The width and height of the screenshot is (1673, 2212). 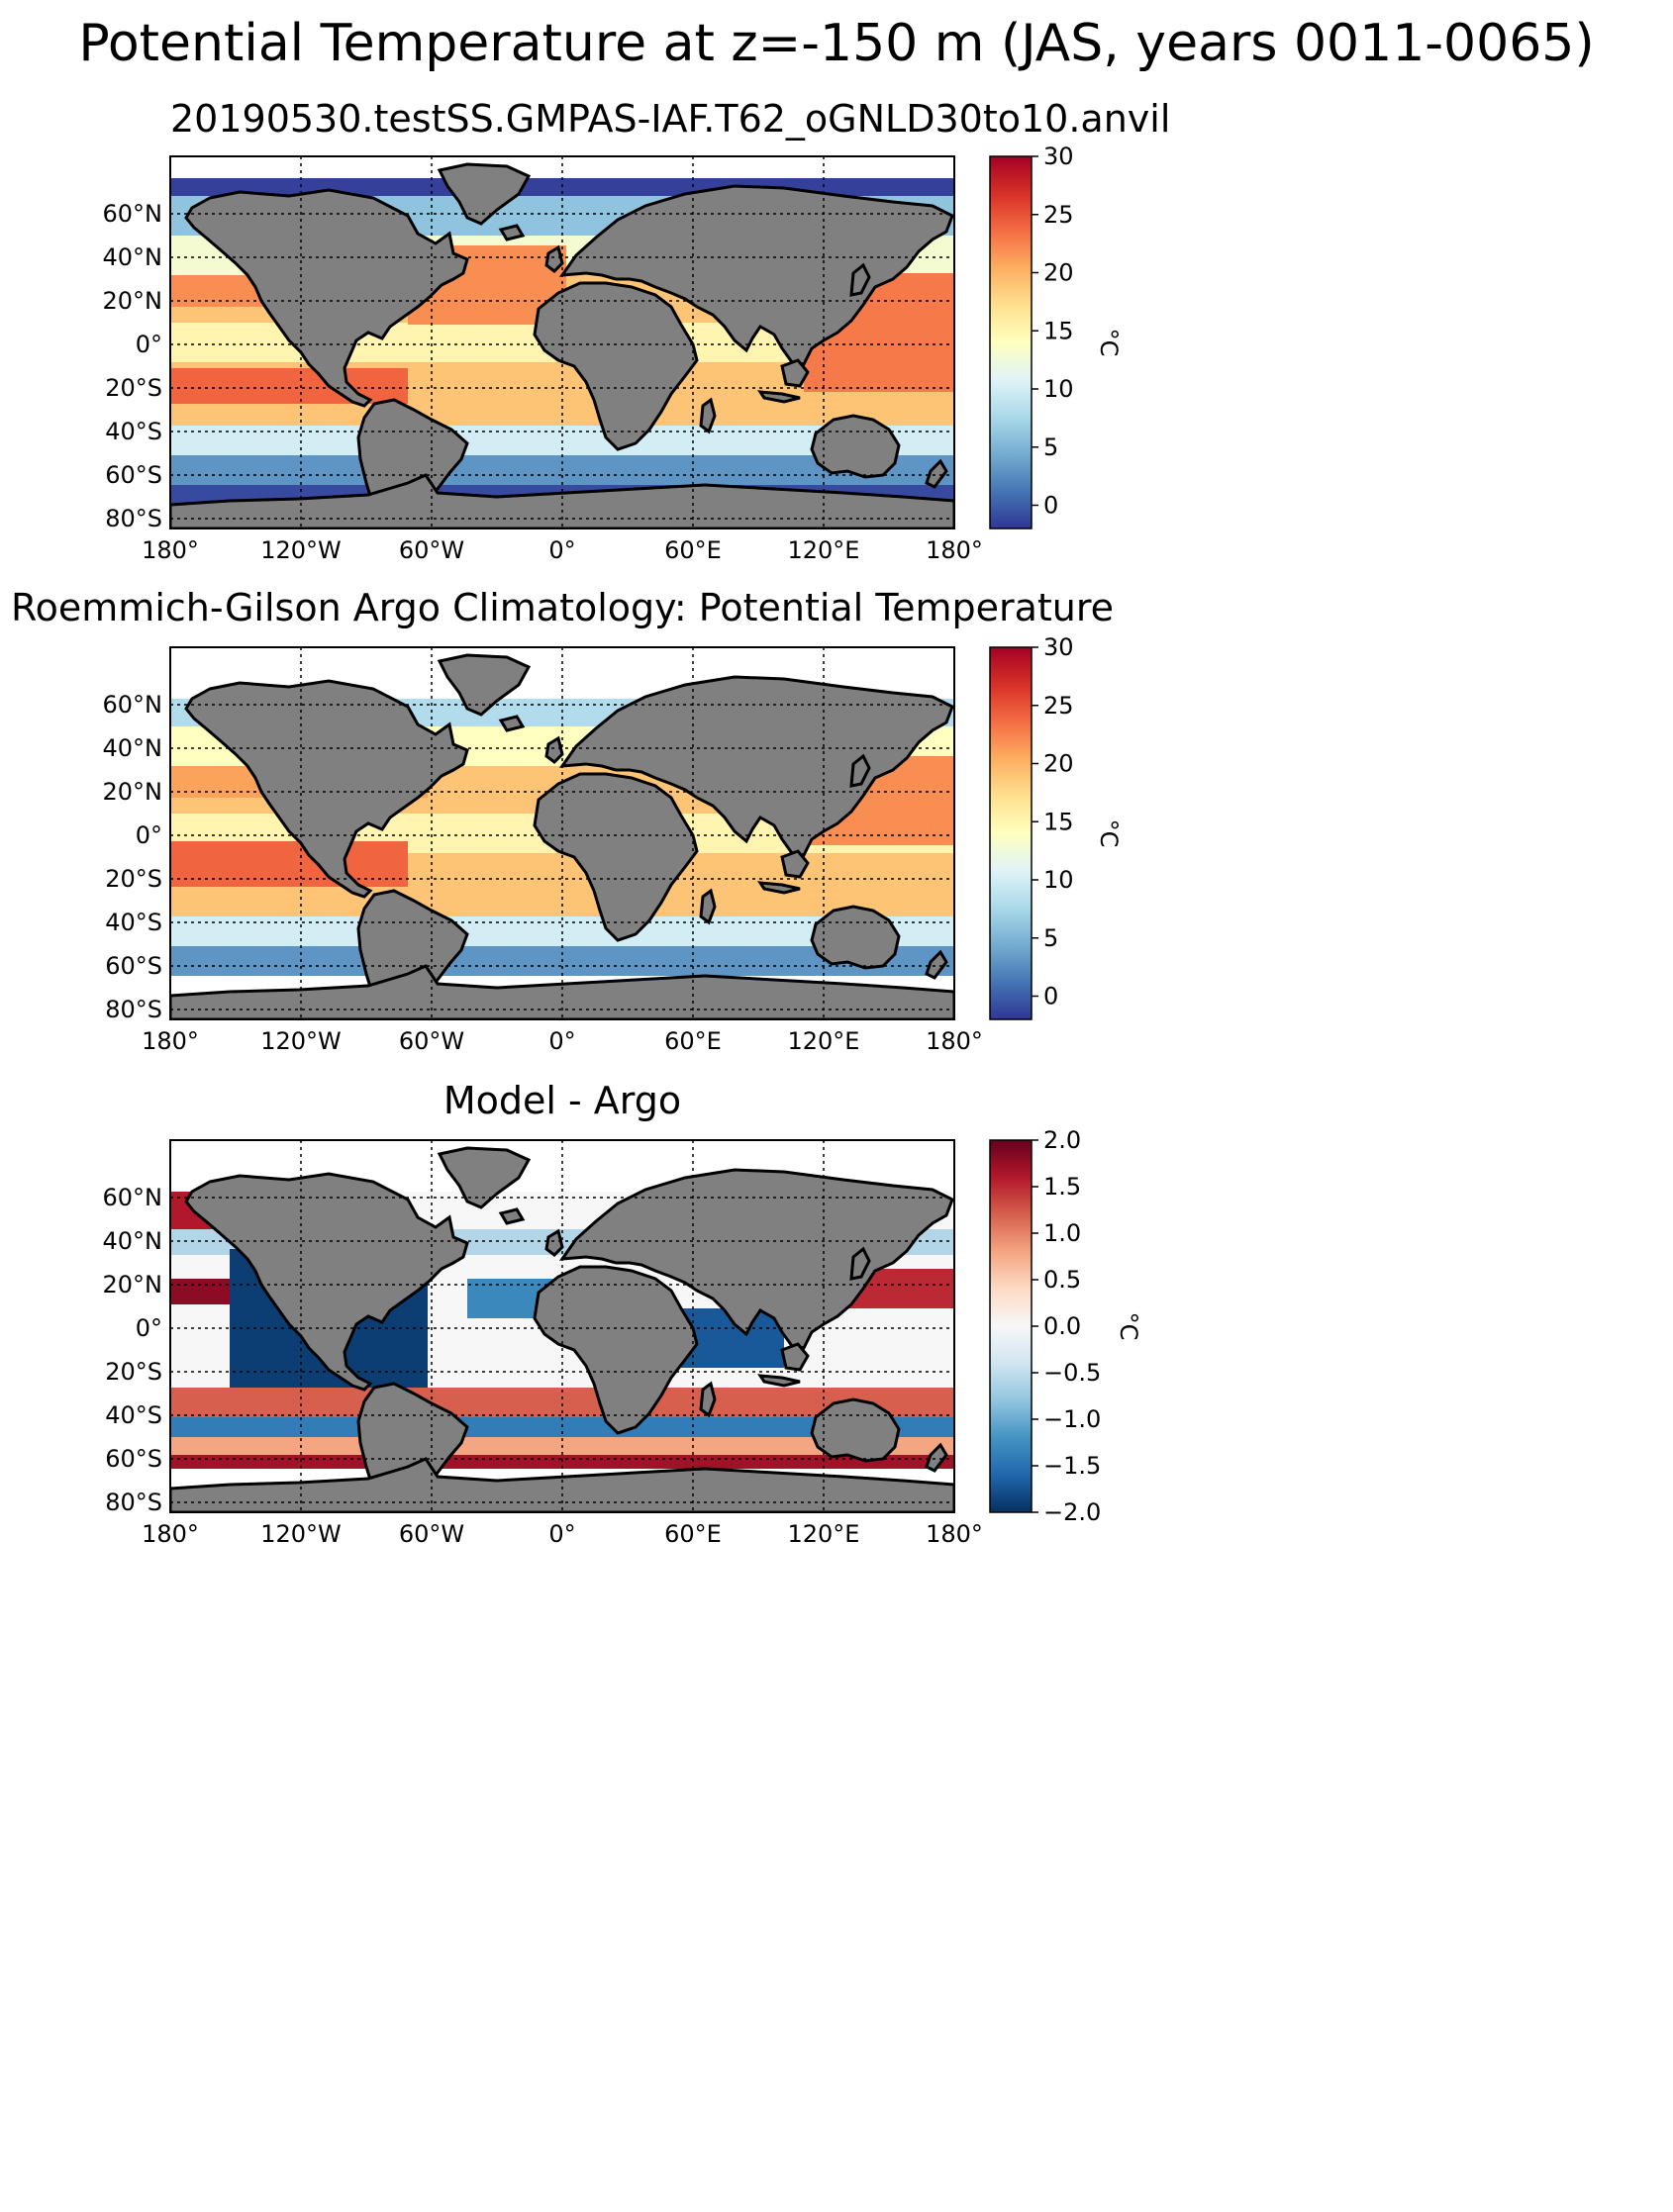 I want to click on panel-3-colorbar-tick-label: −1.0, so click(x=1072, y=1419).